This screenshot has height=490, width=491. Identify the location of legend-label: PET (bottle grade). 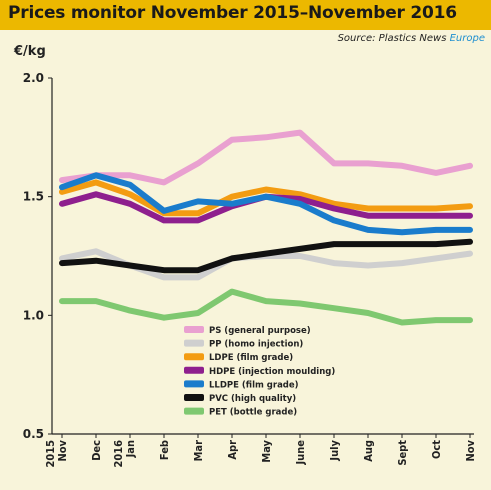
(253, 413).